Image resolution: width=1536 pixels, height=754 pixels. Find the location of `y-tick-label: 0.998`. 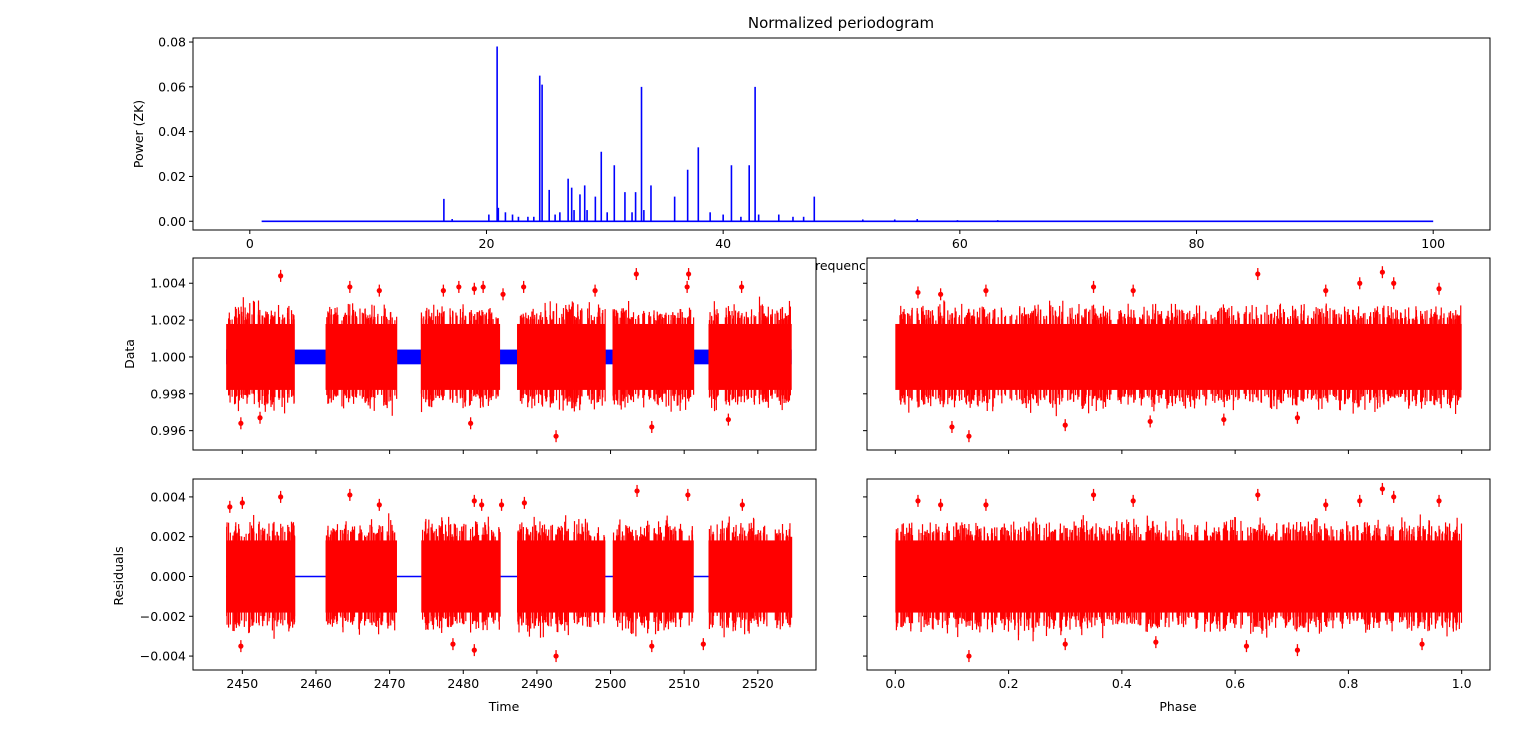

y-tick-label: 0.998 is located at coordinates (168, 393).